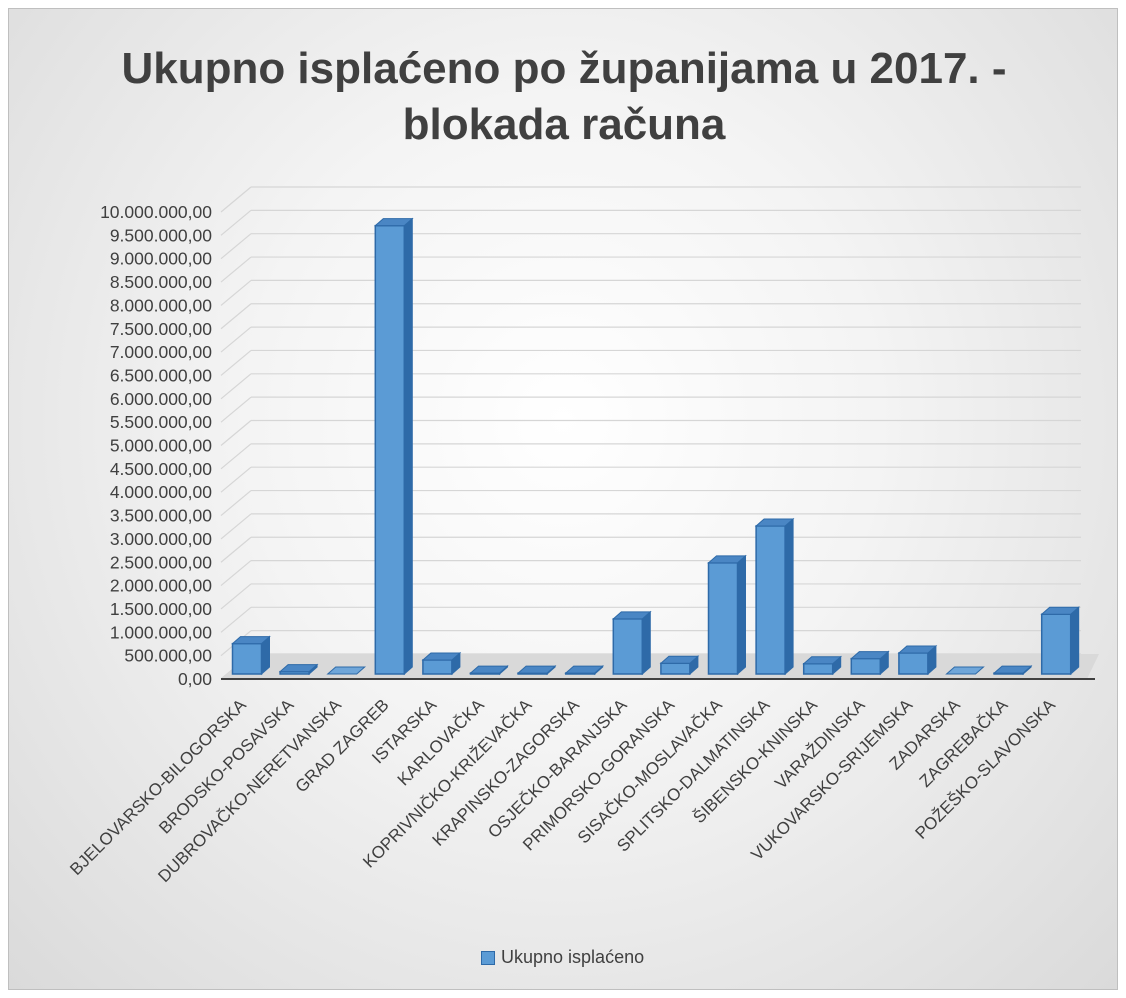 The height and width of the screenshot is (998, 1126). Describe the element at coordinates (161, 305) in the screenshot. I see `y-tick-label: 8.000.000,00` at that location.